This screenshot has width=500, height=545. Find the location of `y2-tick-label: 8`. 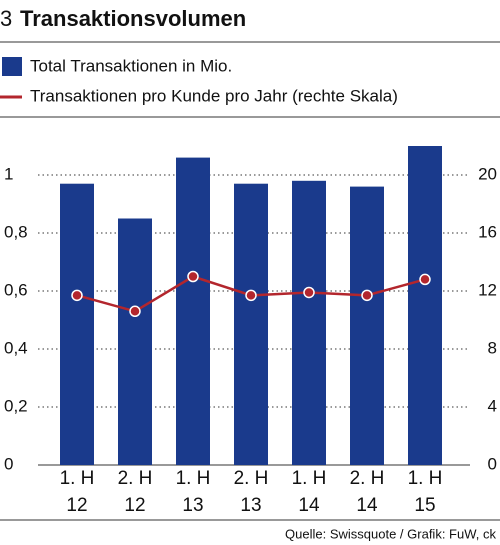

y2-tick-label: 8 is located at coordinates (492, 347).